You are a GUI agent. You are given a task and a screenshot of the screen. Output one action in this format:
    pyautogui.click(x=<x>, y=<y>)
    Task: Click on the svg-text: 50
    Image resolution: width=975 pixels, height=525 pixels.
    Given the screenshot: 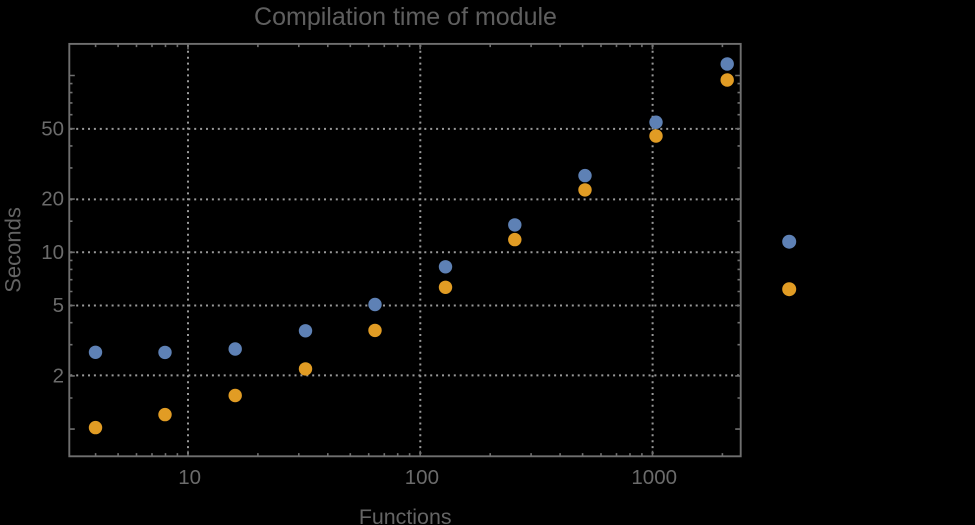 What is the action you would take?
    pyautogui.click(x=52, y=128)
    